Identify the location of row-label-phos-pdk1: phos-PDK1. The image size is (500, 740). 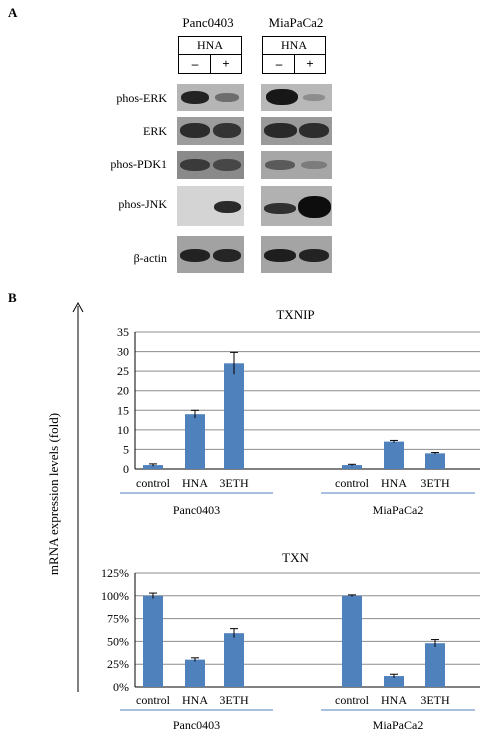
(138, 164).